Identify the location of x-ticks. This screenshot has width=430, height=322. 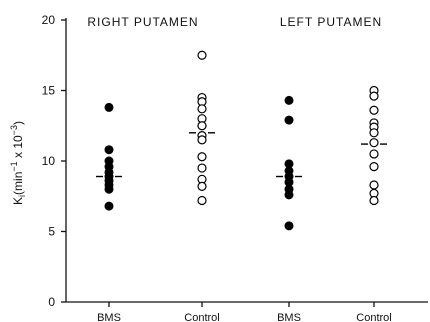
(241, 304).